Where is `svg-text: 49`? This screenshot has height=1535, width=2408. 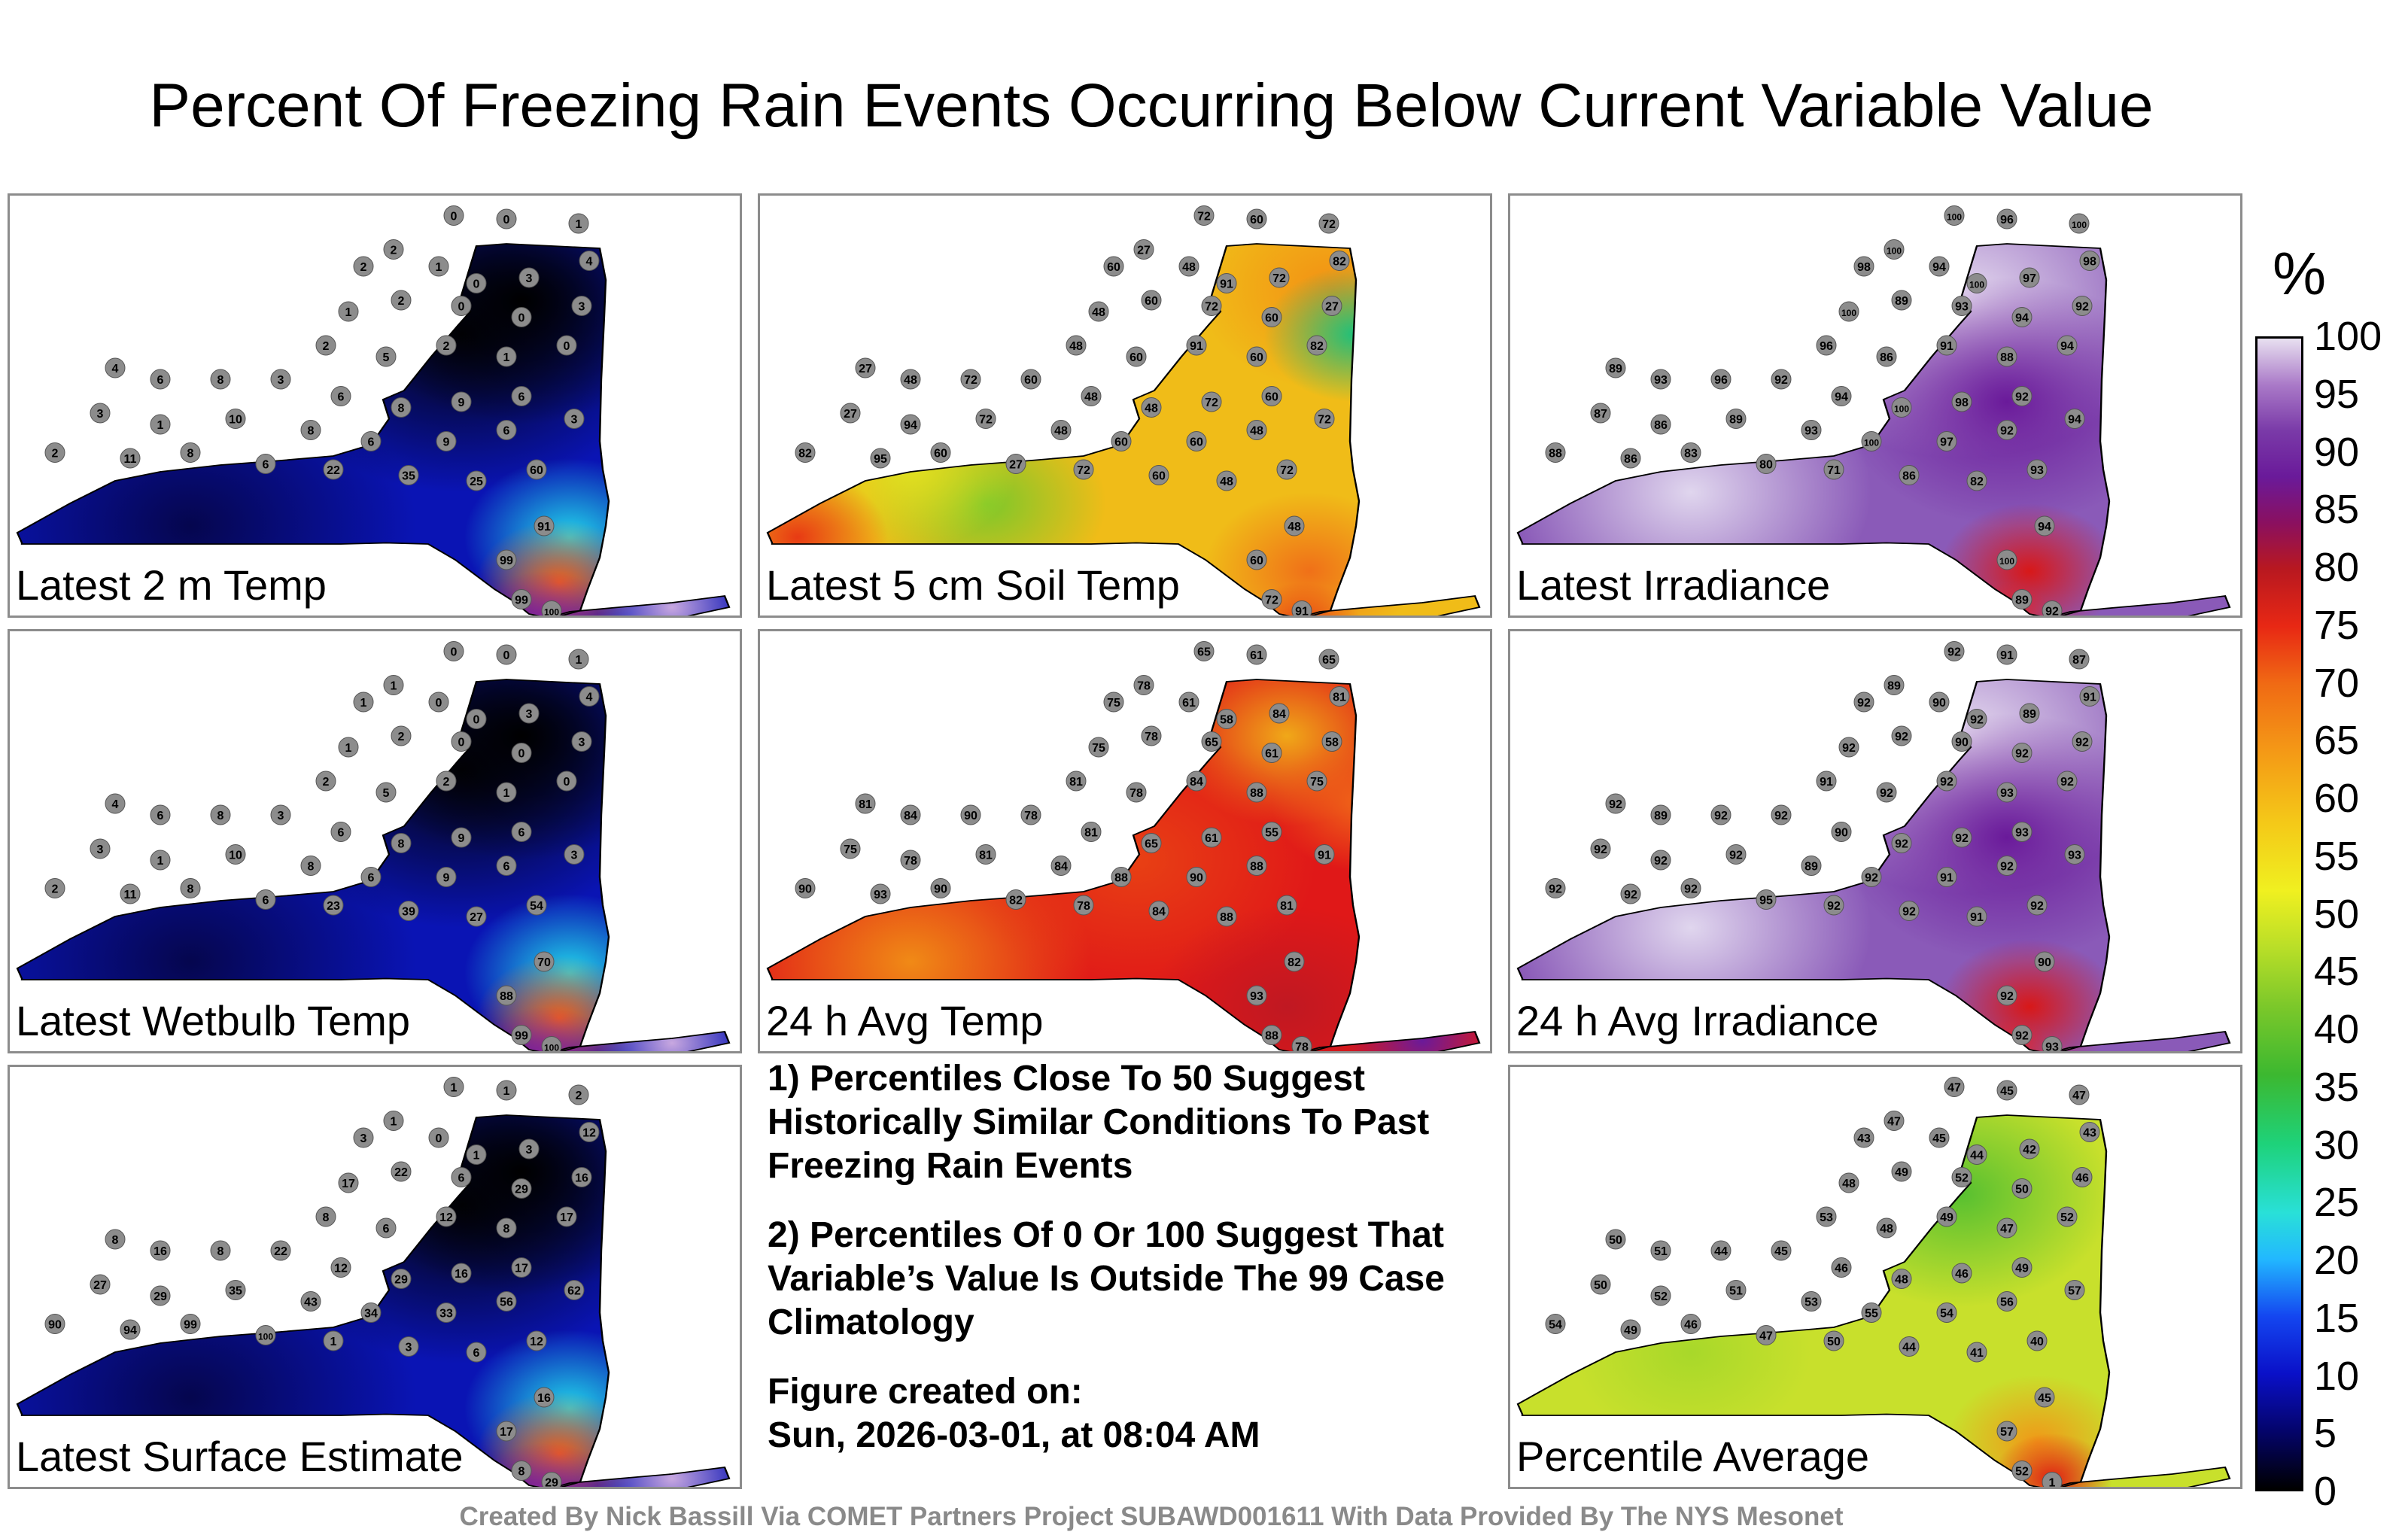
svg-text: 49 is located at coordinates (1946, 1217).